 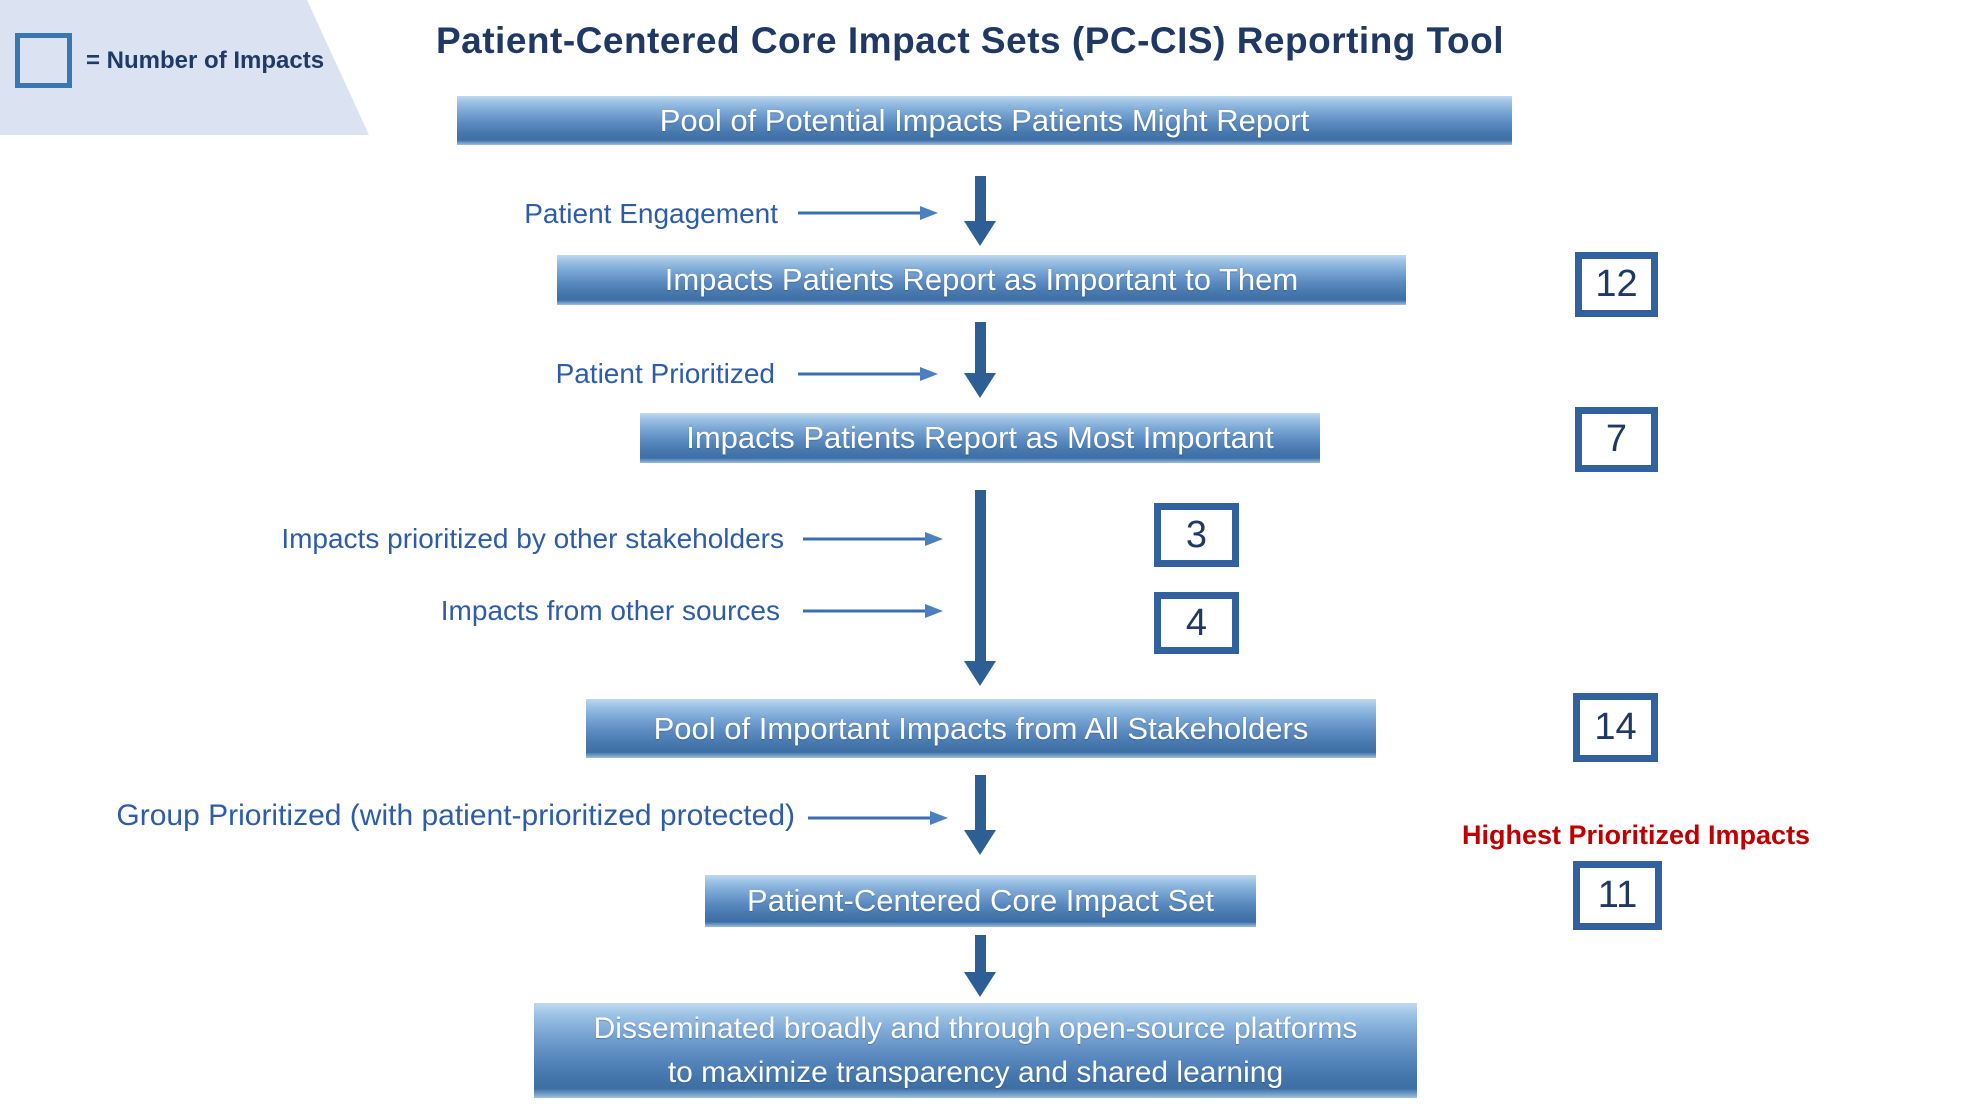 I want to click on count-box-impacts-most-important: 7, so click(x=1616, y=439).